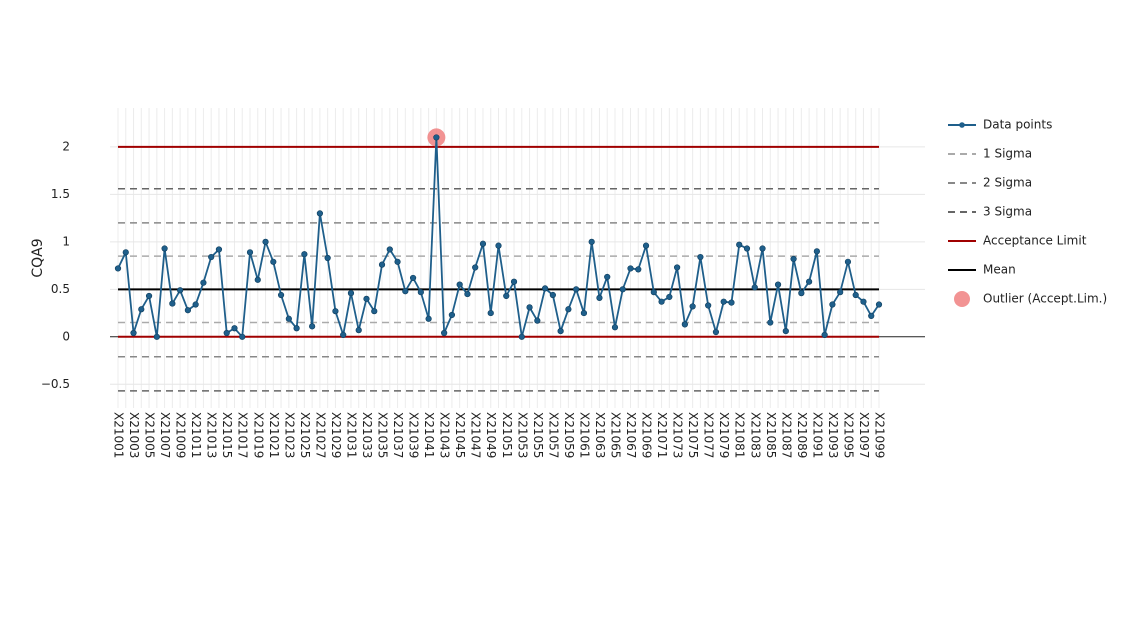 This screenshot has height=641, width=1140. What do you see at coordinates (662, 435) in the screenshot?
I see `x-tick-label: X21071` at bounding box center [662, 435].